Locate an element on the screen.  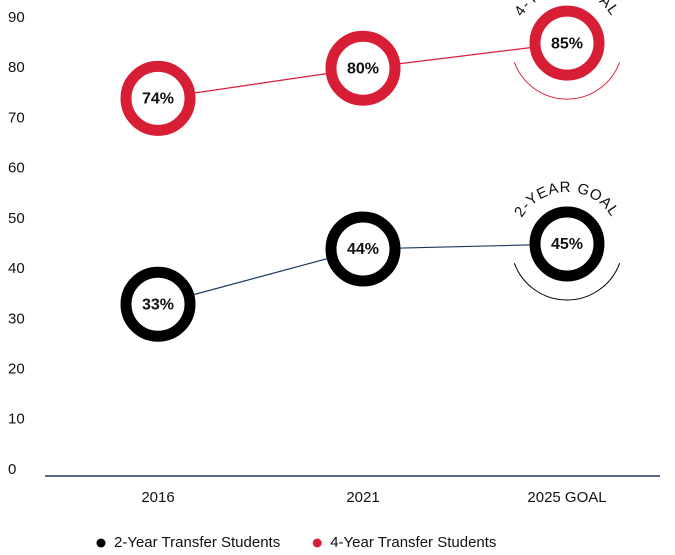
y-tick-label: 50 is located at coordinates (16, 218).